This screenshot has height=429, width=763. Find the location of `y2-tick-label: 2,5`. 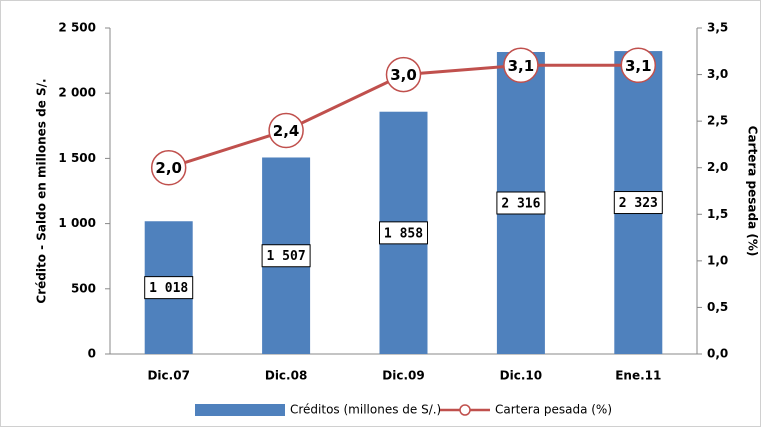

y2-tick-label: 2,5 is located at coordinates (717, 121).